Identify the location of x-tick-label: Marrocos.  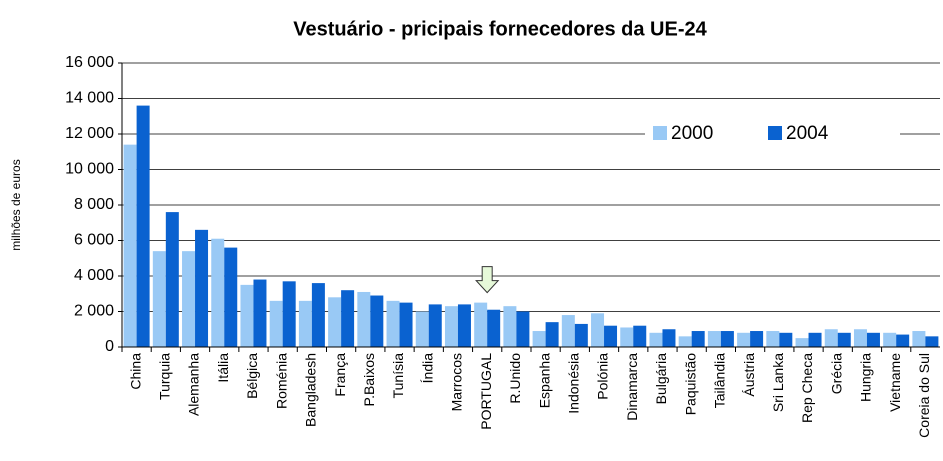
(457, 382).